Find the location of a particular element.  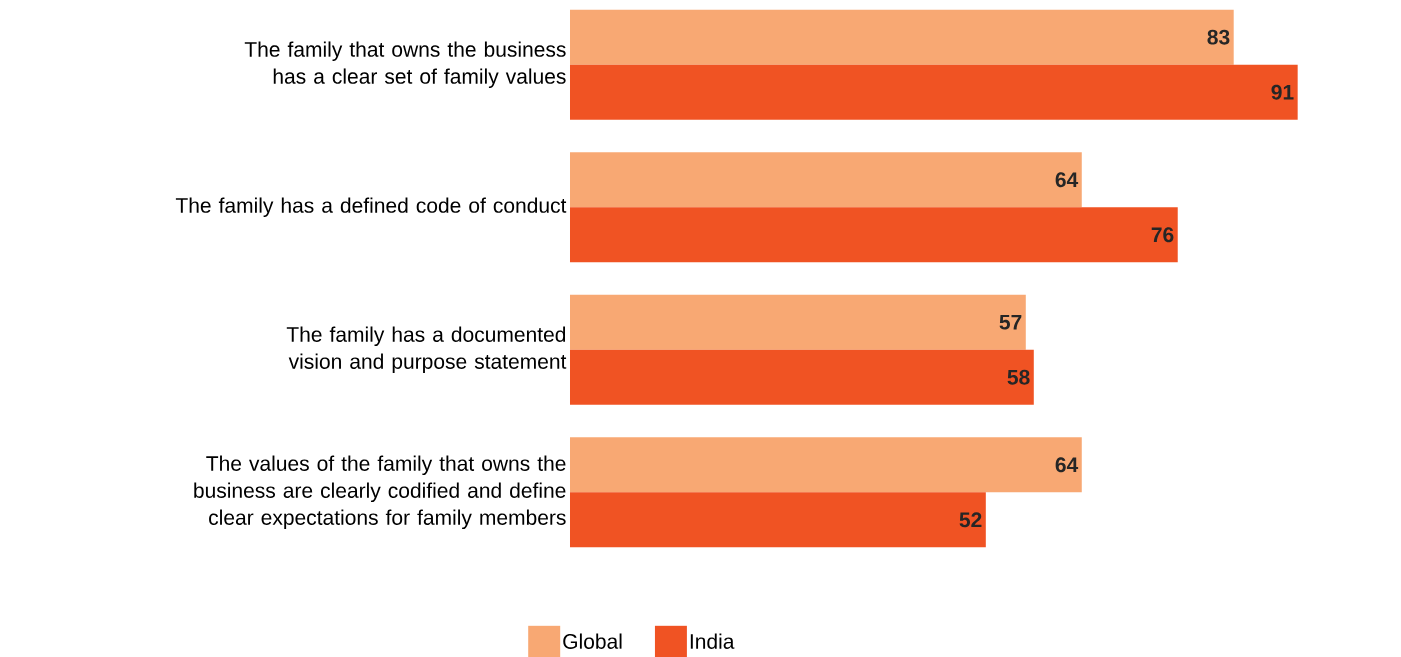

y-tick-label: The family has a defined code of conduct is located at coordinates (371, 207).